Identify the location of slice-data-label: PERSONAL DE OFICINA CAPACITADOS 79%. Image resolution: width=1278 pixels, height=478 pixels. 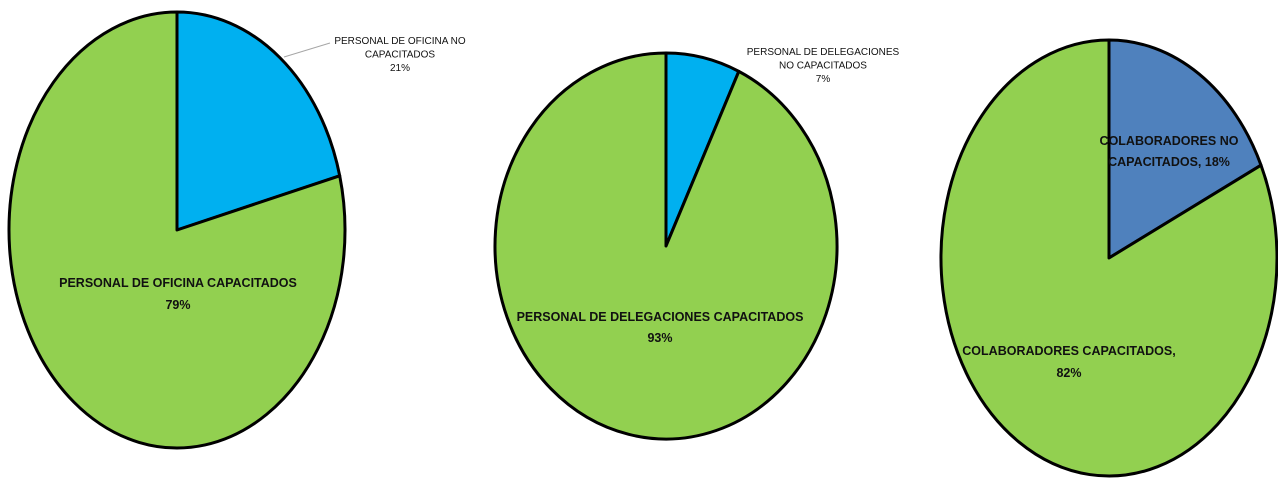
(178, 294).